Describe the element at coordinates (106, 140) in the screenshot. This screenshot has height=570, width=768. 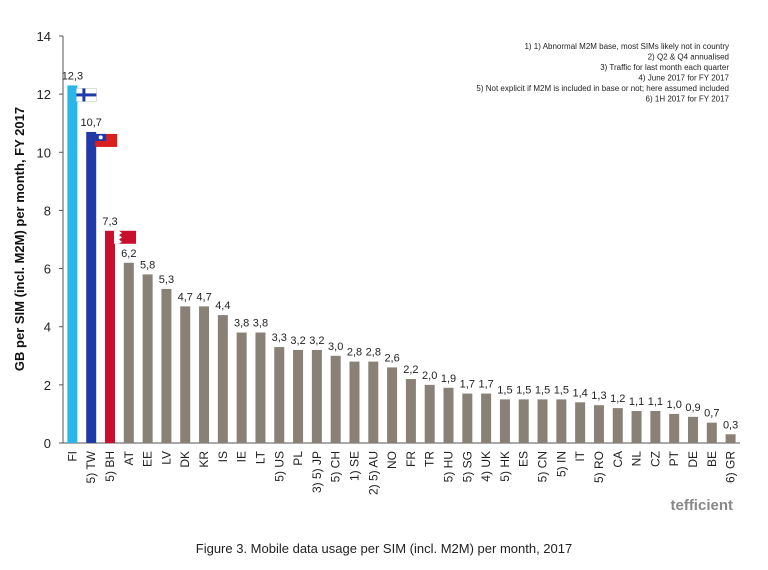
I see `taiwan-flag-icon` at that location.